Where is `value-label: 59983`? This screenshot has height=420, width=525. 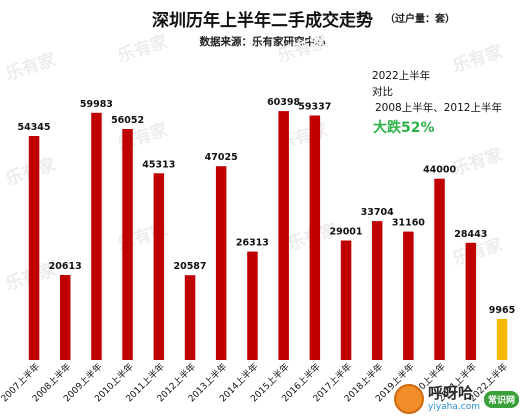 value-label: 59983 is located at coordinates (96, 104).